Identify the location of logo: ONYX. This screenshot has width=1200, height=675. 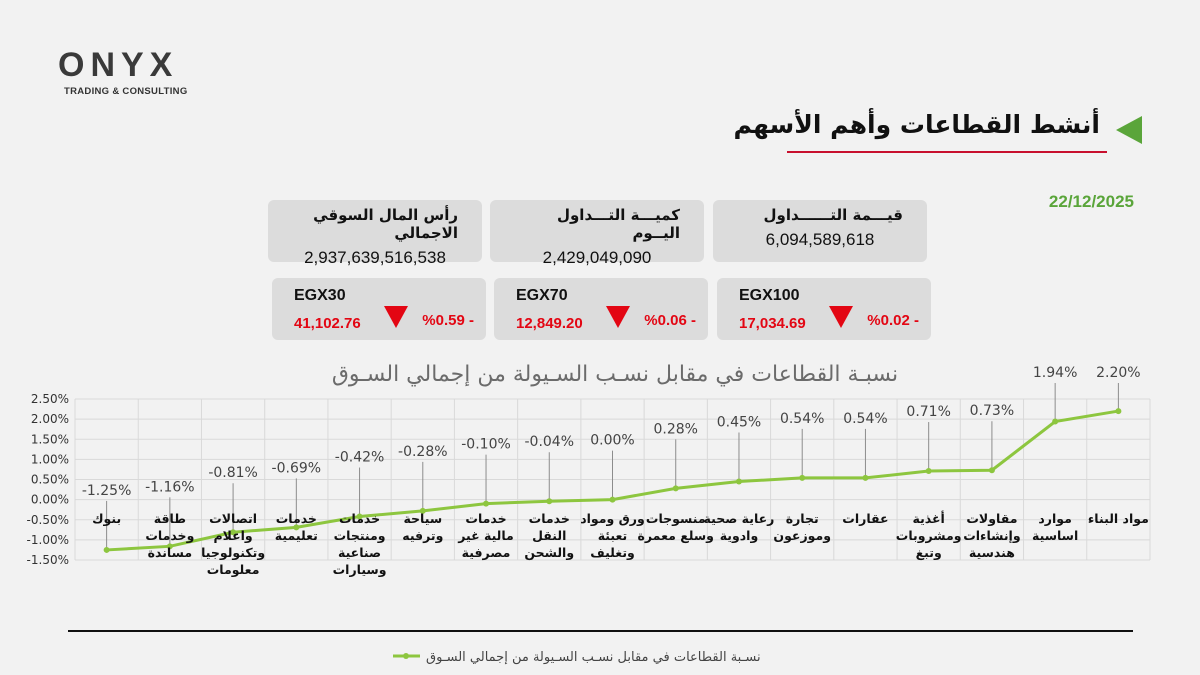
(118, 65).